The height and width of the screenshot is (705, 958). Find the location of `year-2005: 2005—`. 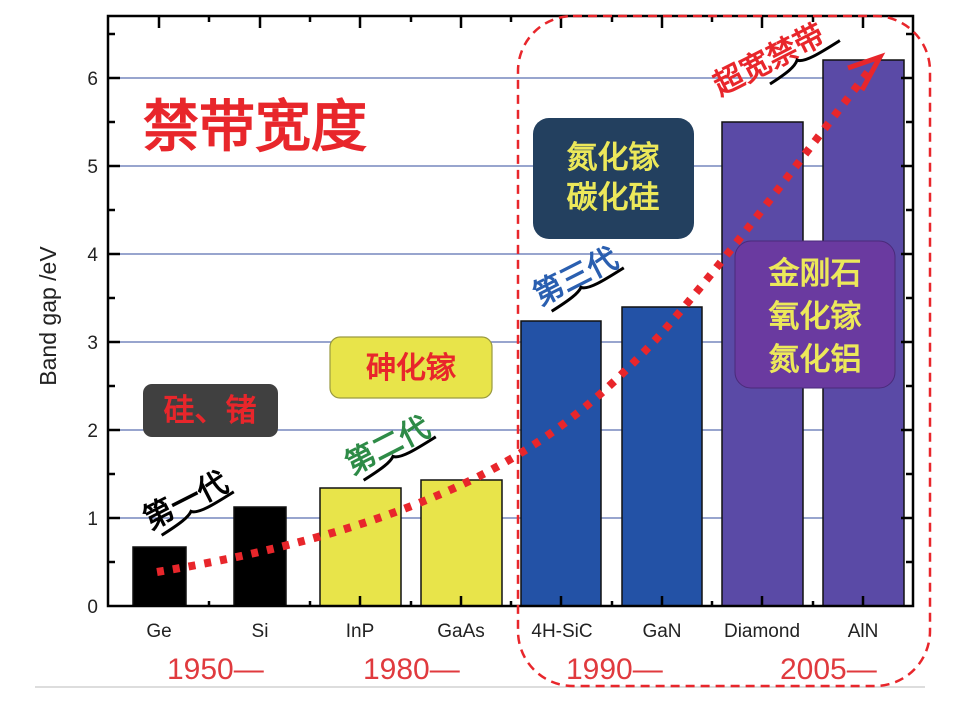

year-2005: 2005— is located at coordinates (828, 669).